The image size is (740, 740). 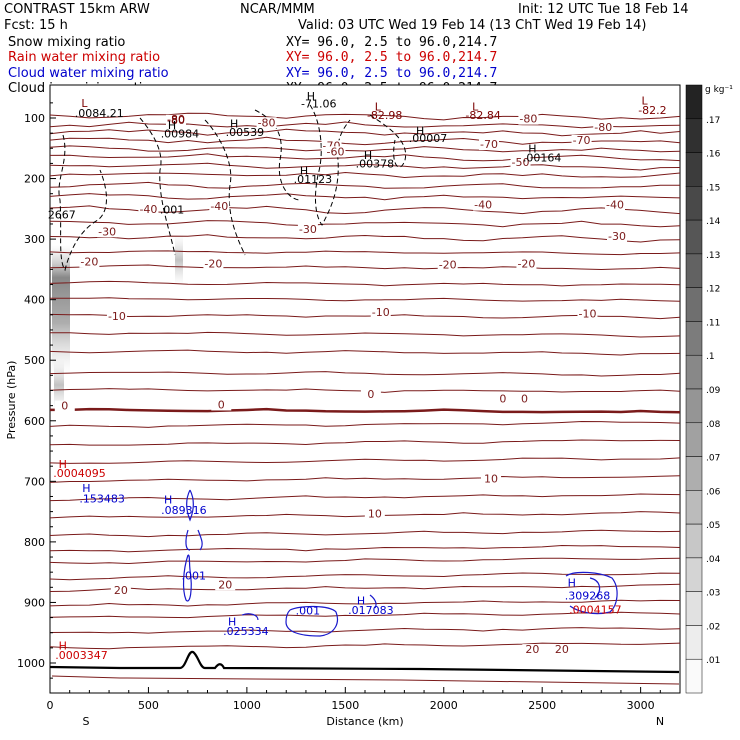 I want to click on model-title: CONTRAST 15km ARW, so click(x=77, y=9).